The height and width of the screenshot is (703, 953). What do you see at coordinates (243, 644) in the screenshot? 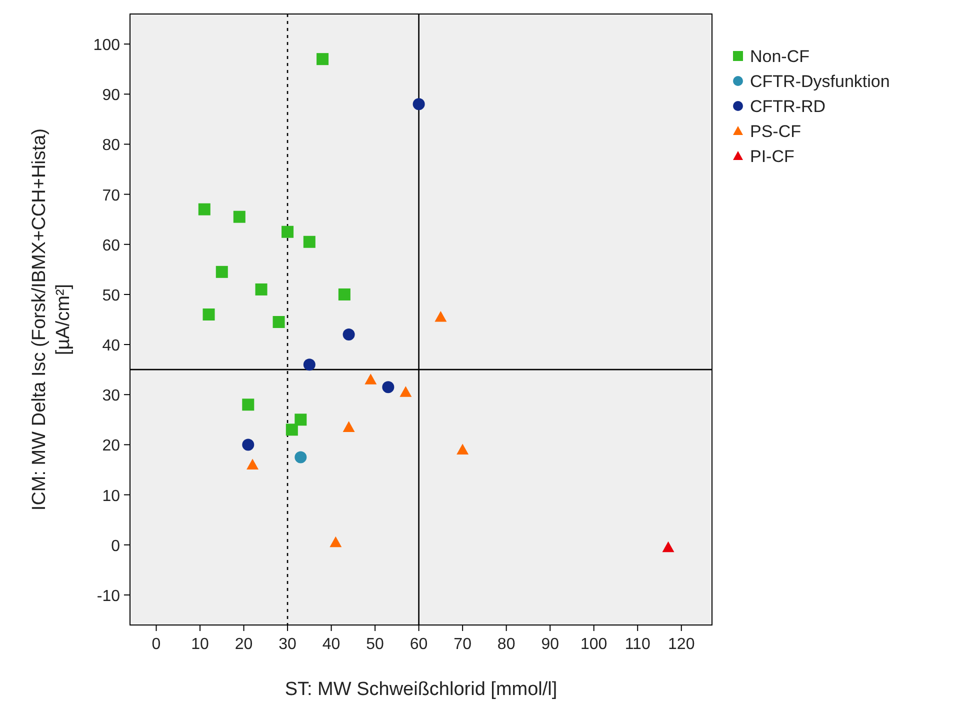
I see `x-tick-label: 20` at bounding box center [243, 644].